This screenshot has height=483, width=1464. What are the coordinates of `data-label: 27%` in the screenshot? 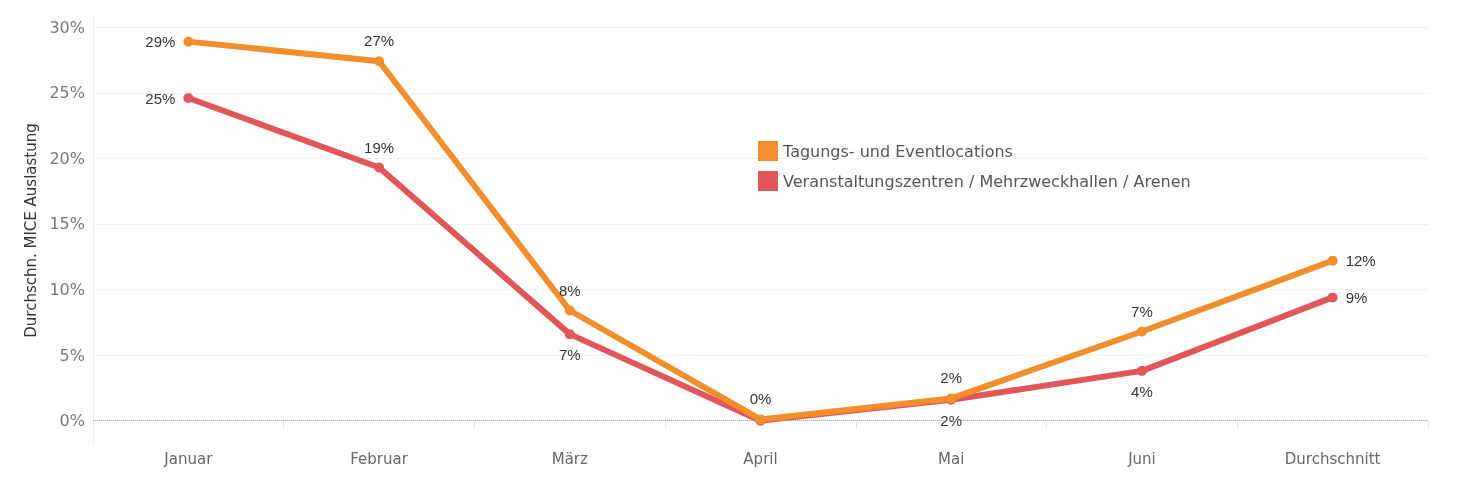 It's located at (379, 41).